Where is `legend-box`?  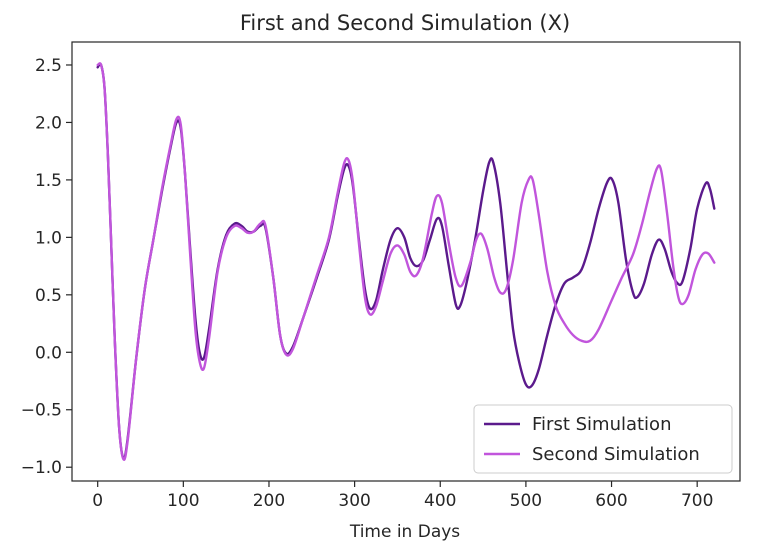 legend-box is located at coordinates (603, 439).